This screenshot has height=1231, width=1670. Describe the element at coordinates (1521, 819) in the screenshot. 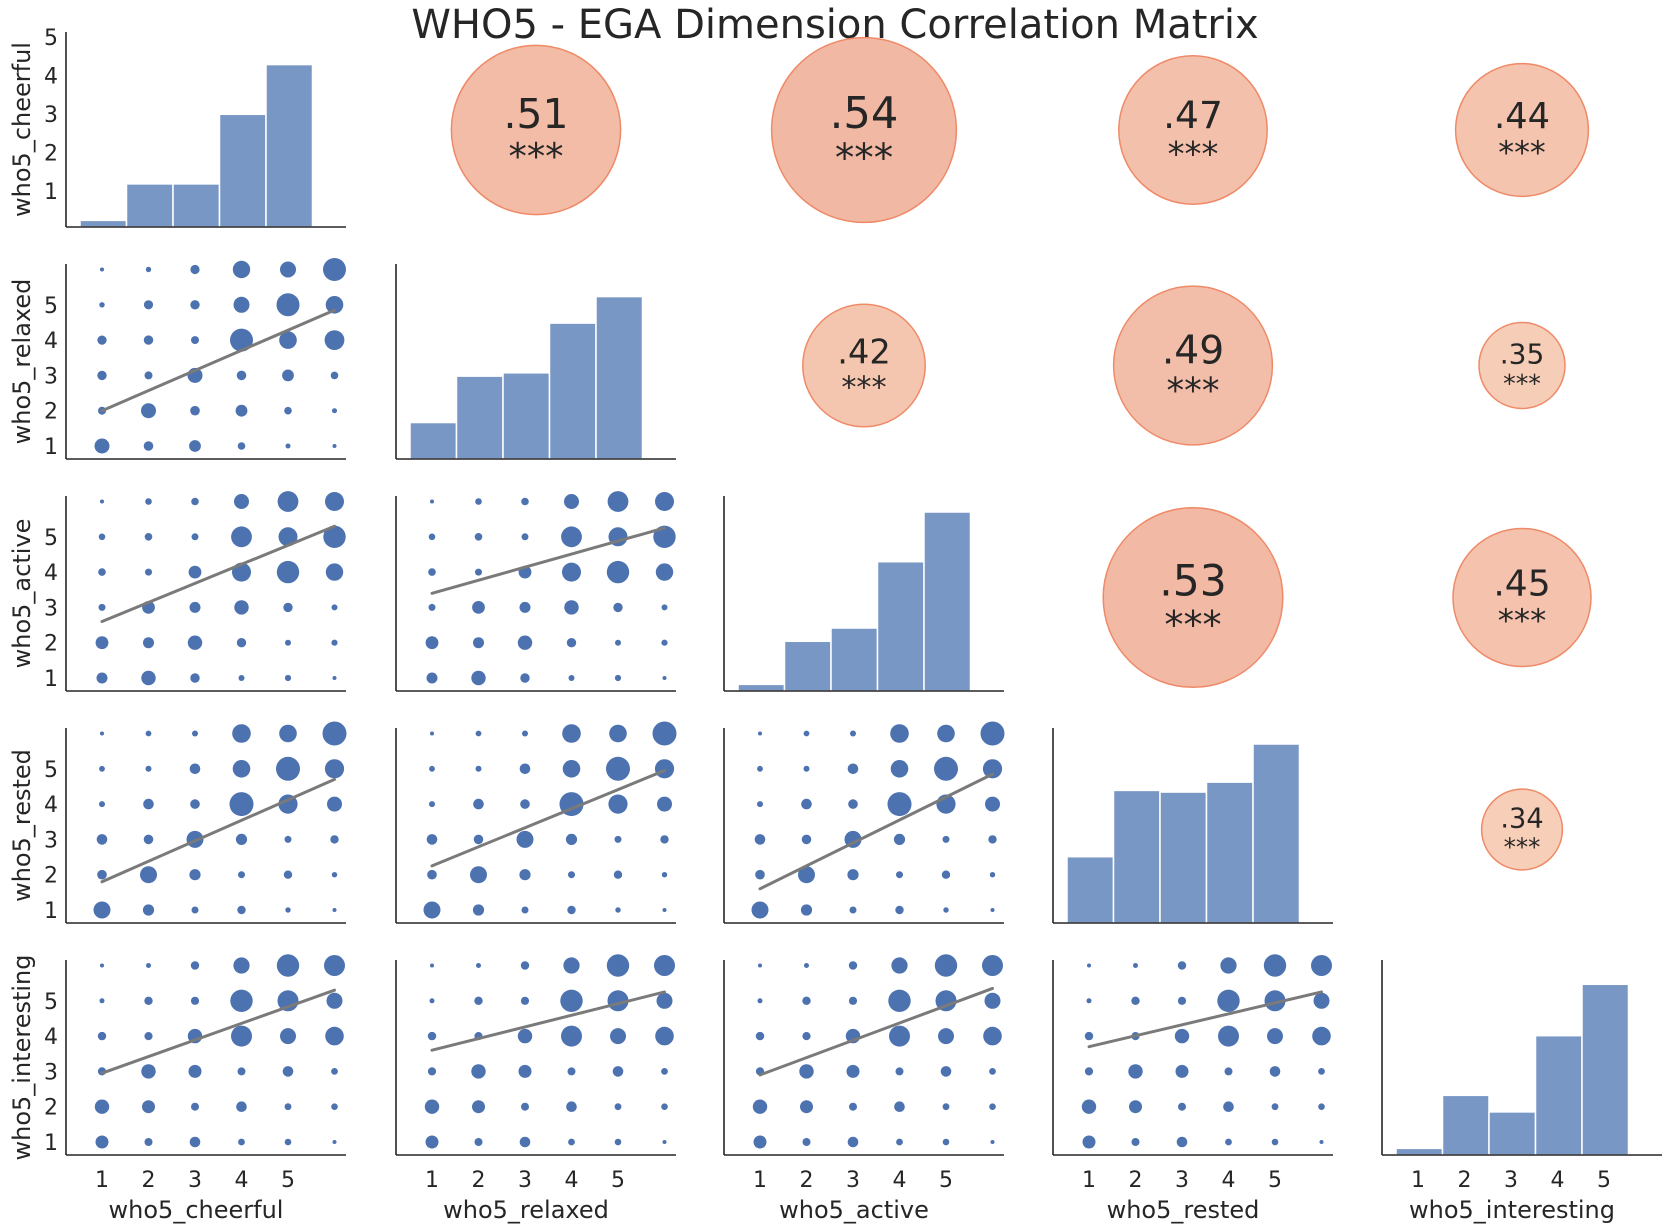

I see `correlation-value-who5-rested-vs-who5-interesting: .34` at that location.